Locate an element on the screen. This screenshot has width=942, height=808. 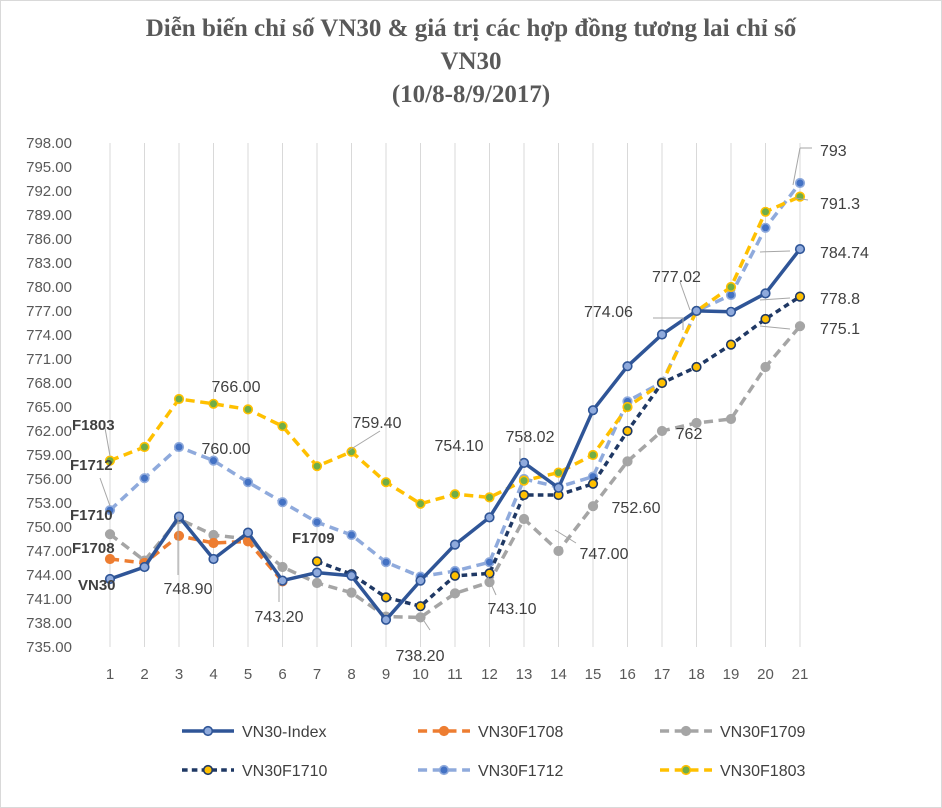
x-tick-label-8: 8 is located at coordinates (351, 674).